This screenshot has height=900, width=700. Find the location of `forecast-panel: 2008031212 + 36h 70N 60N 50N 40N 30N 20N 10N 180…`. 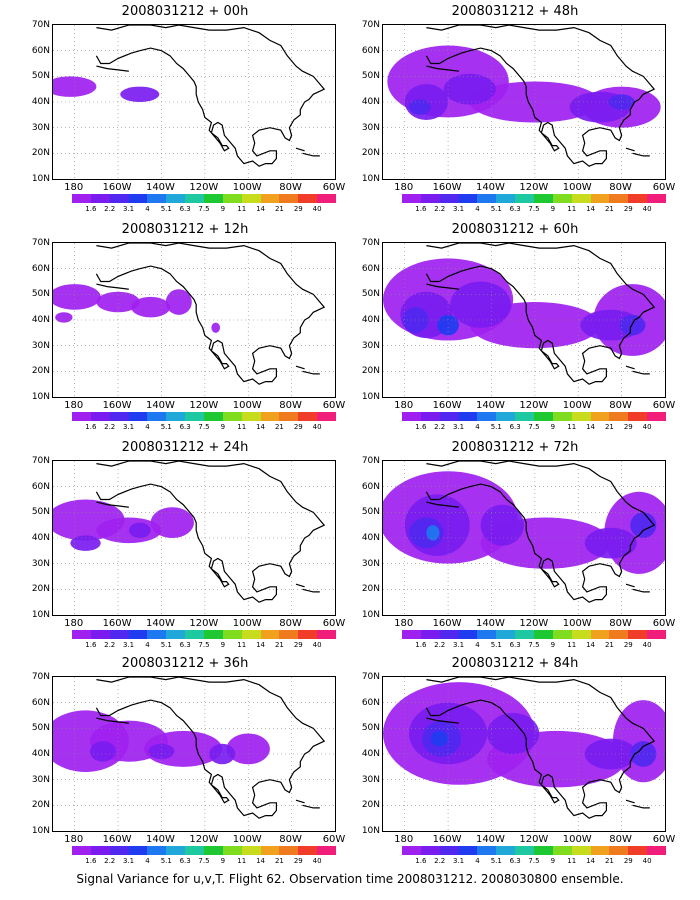

forecast-panel: 2008031212 + 36h 70N 60N 50N 40N 30N 20N 10N 180… is located at coordinates (185, 763).